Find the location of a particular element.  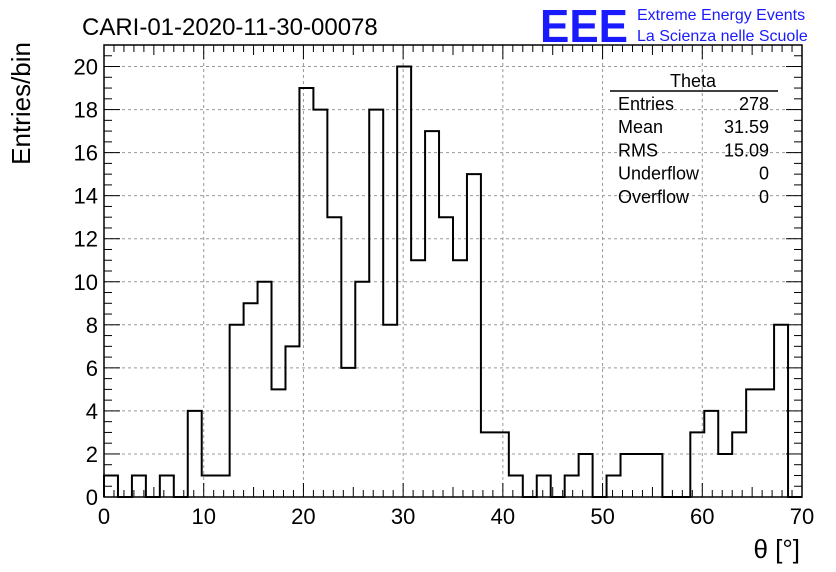

y-tick-label: 2 is located at coordinates (92, 454).